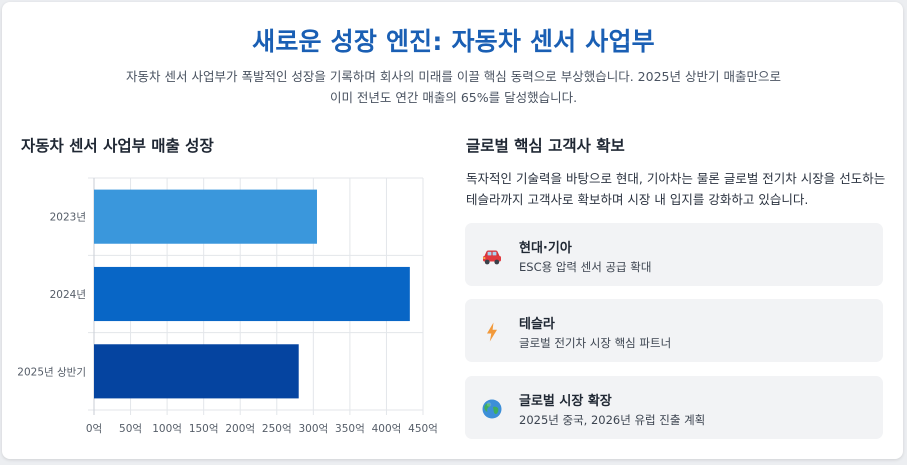 The image size is (907, 465). What do you see at coordinates (492, 409) in the screenshot?
I see `globe-icon` at bounding box center [492, 409].